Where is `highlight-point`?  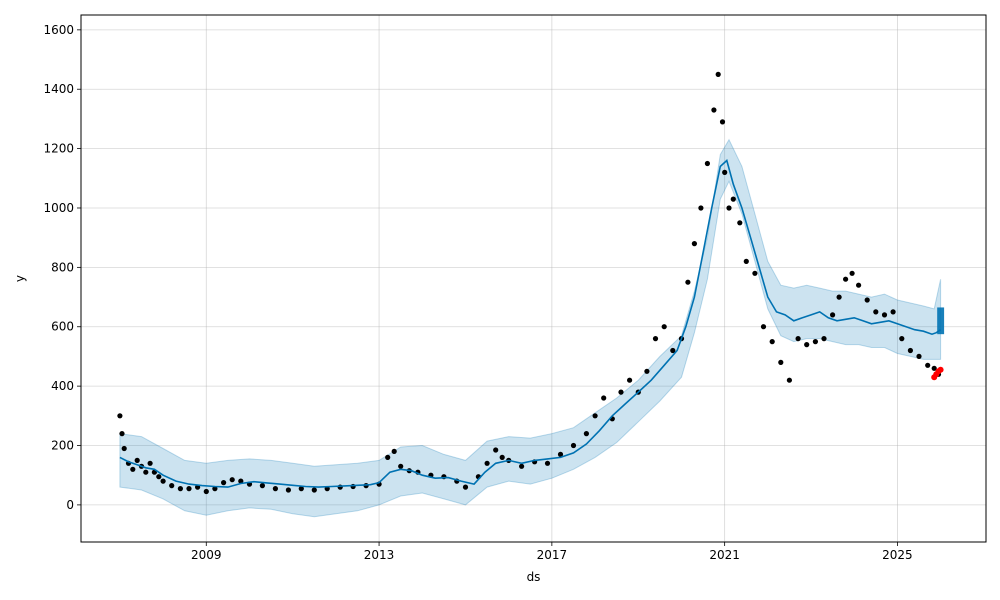 highlight-point is located at coordinates (940, 369).